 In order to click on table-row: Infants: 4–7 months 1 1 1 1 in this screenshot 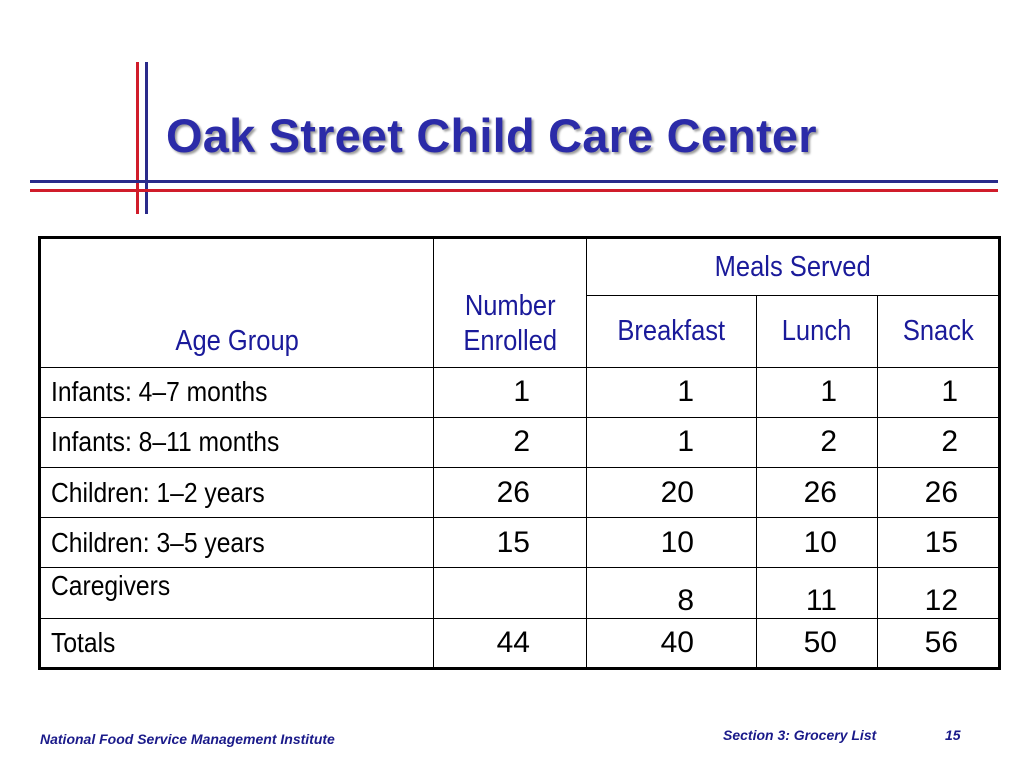, I will do `click(520, 392)`.